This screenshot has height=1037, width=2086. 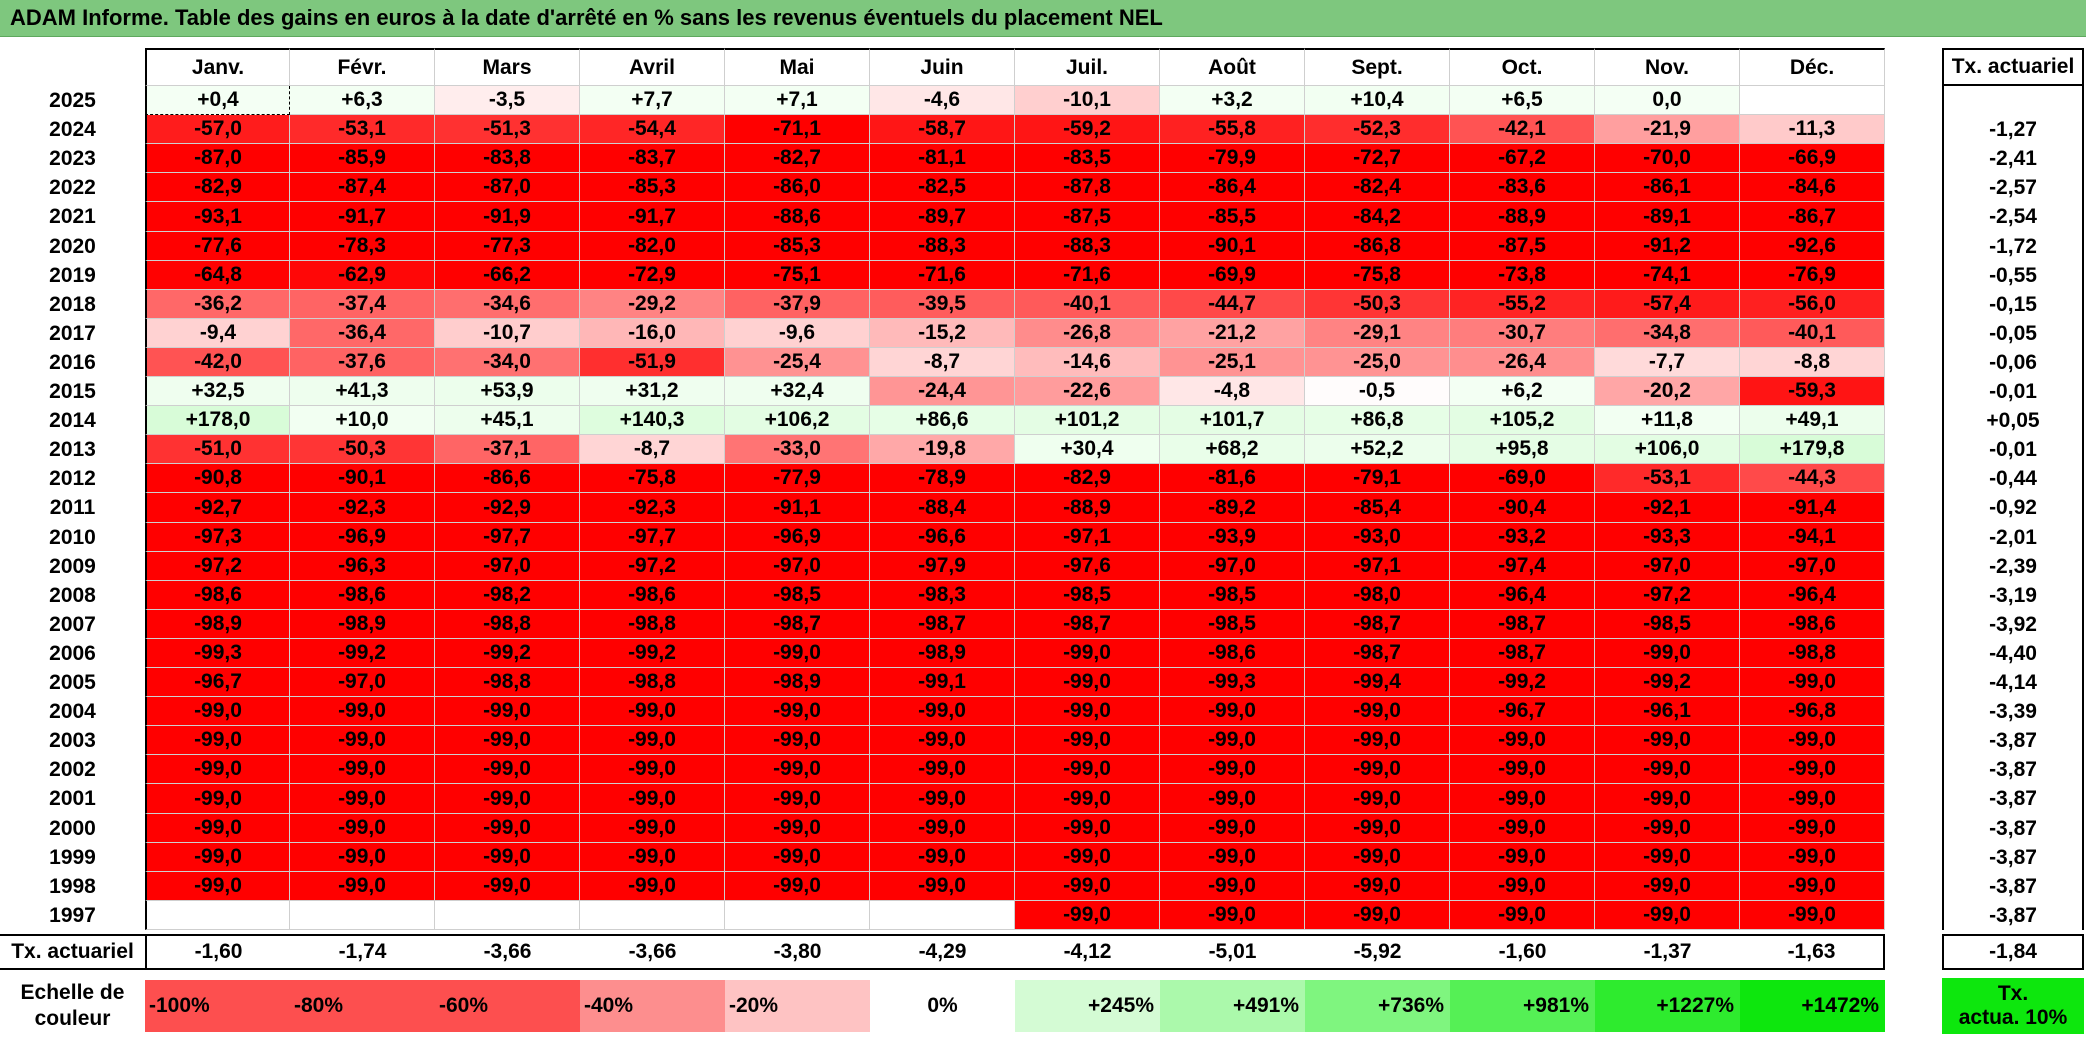 What do you see at coordinates (1232, 537) in the screenshot?
I see `table-cell: -93,9` at bounding box center [1232, 537].